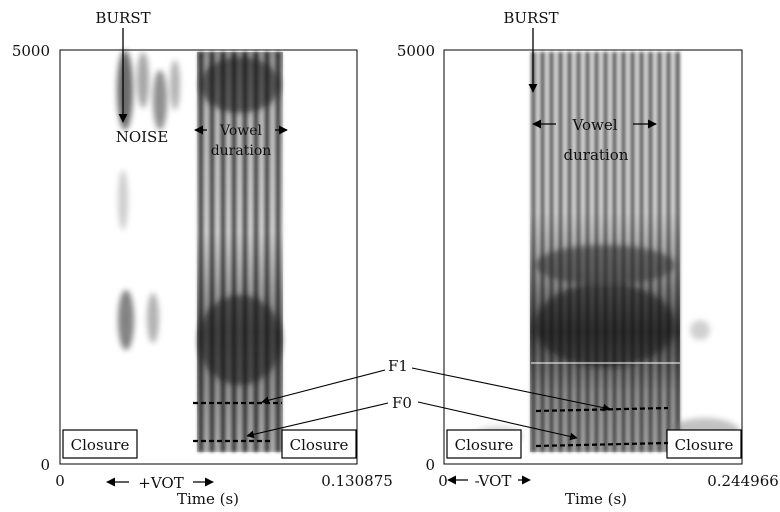 This screenshot has width=780, height=512. What do you see at coordinates (530, 18) in the screenshot?
I see `right-burst-label: BURST` at bounding box center [530, 18].